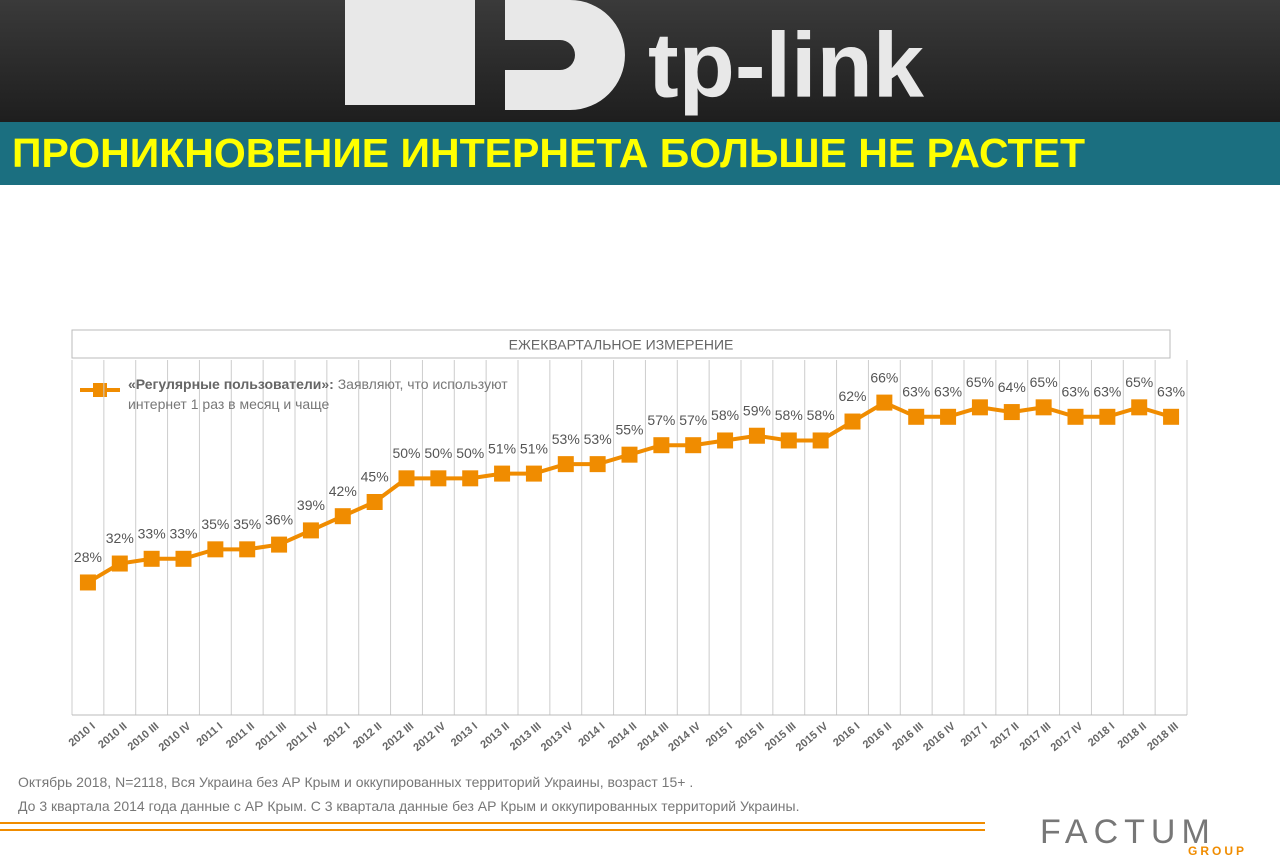 The image size is (1280, 866). Describe the element at coordinates (1101, 734) in the screenshot. I see `x-tick-label: 2018 I` at that location.